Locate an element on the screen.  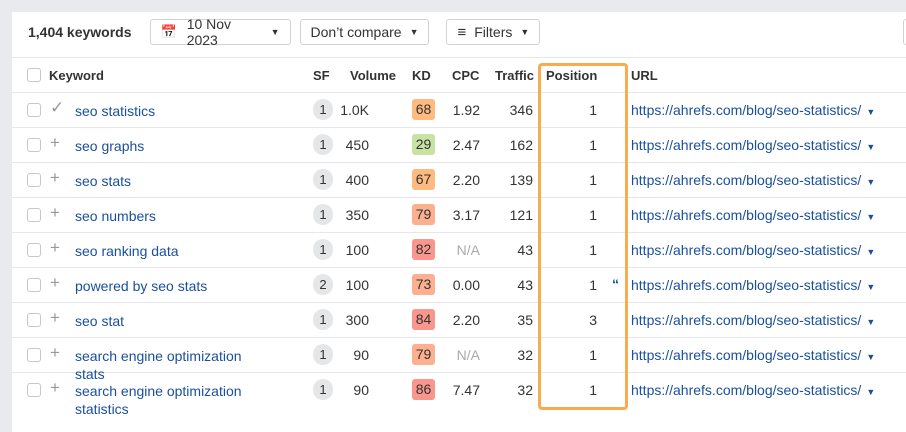
volume: 1.0K is located at coordinates (354, 110).